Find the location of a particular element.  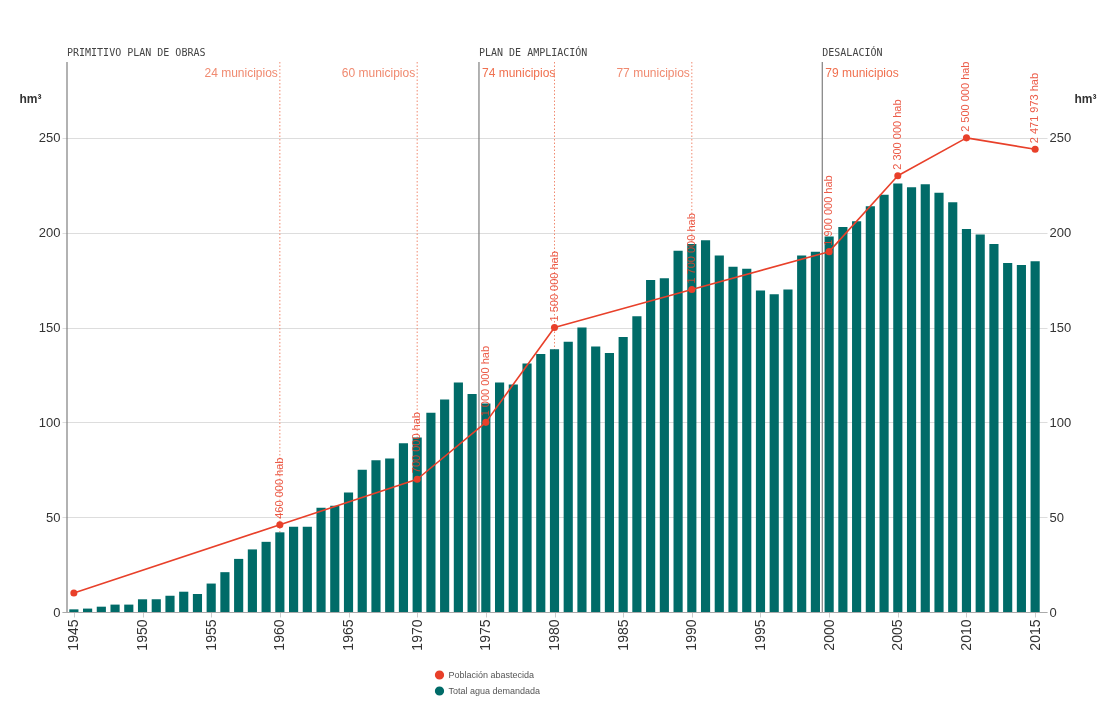

x-tick-label: 1985 is located at coordinates (622, 635).